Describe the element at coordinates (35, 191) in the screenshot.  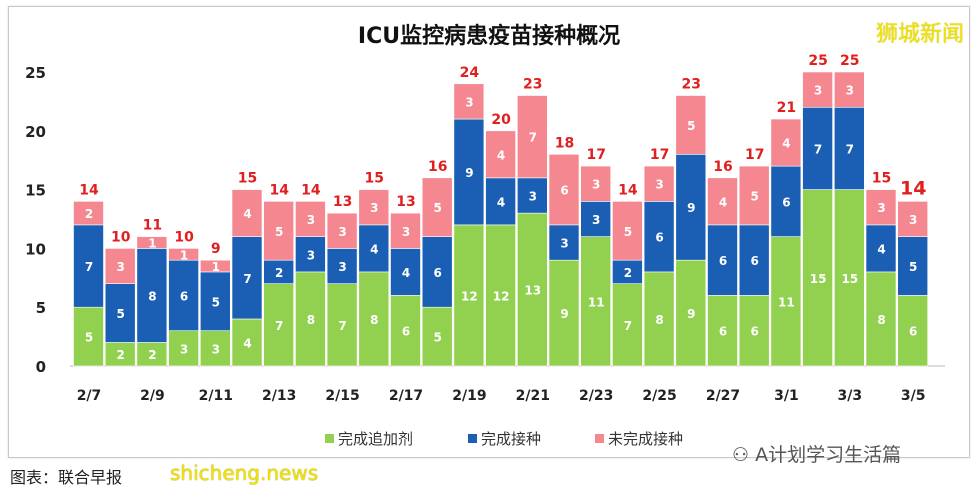
I see `y-tick-label: 15` at that location.